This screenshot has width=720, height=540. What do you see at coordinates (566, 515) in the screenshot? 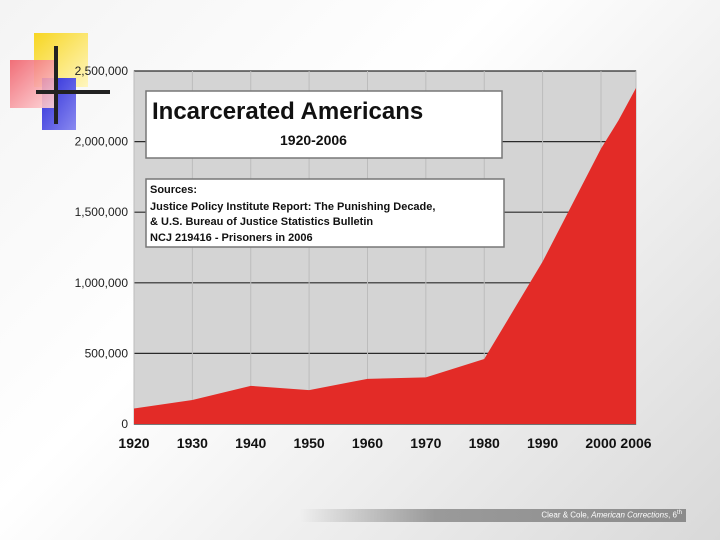
I see `footer-authors: Clear & Cole,` at bounding box center [566, 515].